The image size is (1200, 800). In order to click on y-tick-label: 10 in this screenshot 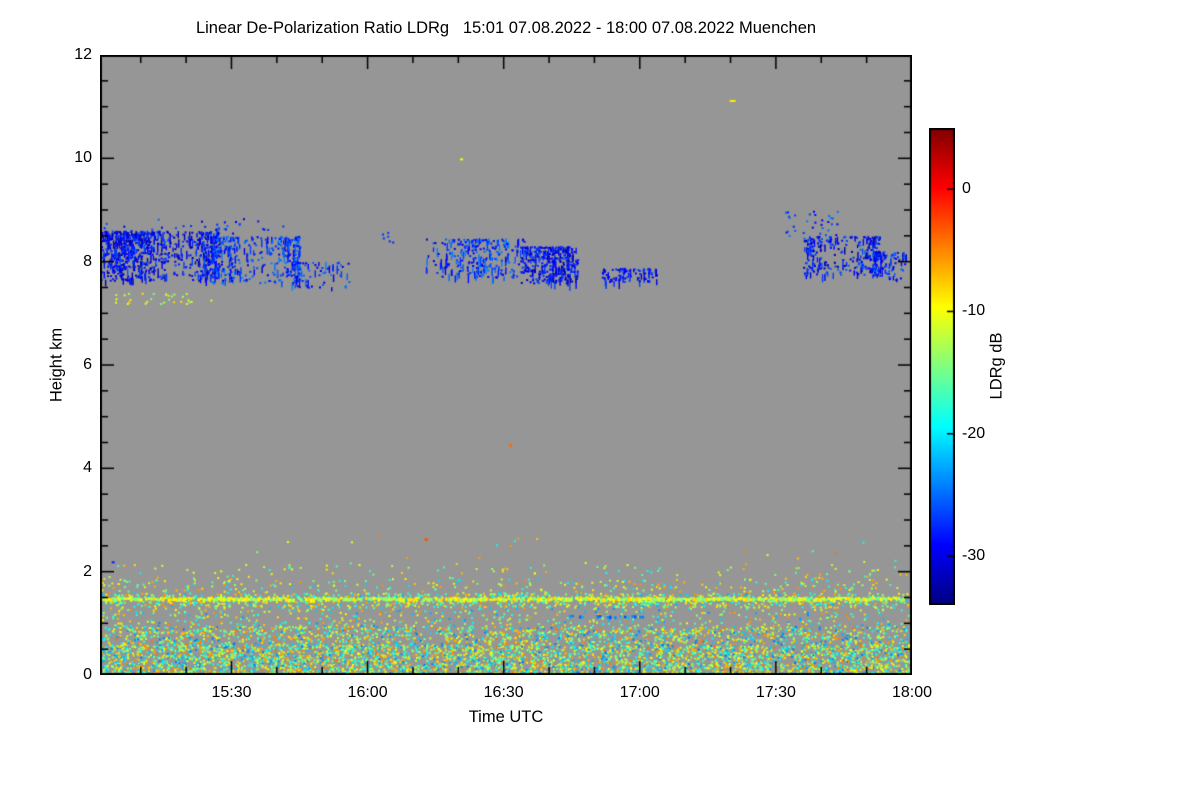, I will do `click(83, 158)`.